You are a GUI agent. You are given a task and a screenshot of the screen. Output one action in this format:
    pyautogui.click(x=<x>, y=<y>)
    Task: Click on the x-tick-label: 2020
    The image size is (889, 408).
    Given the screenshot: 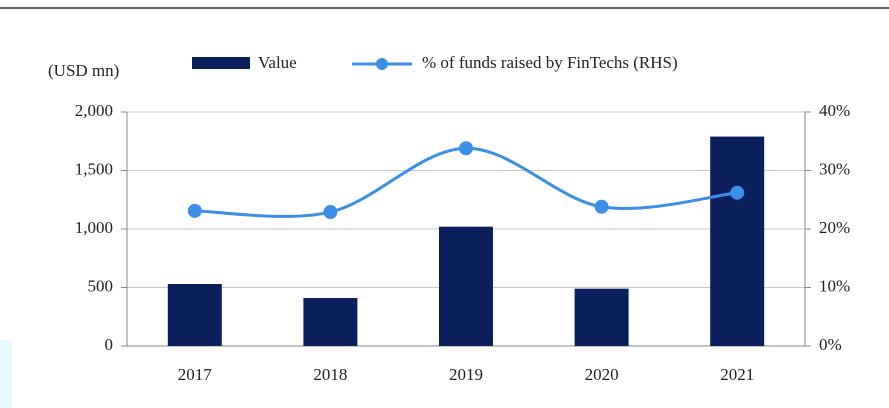 What is the action you would take?
    pyautogui.click(x=602, y=374)
    